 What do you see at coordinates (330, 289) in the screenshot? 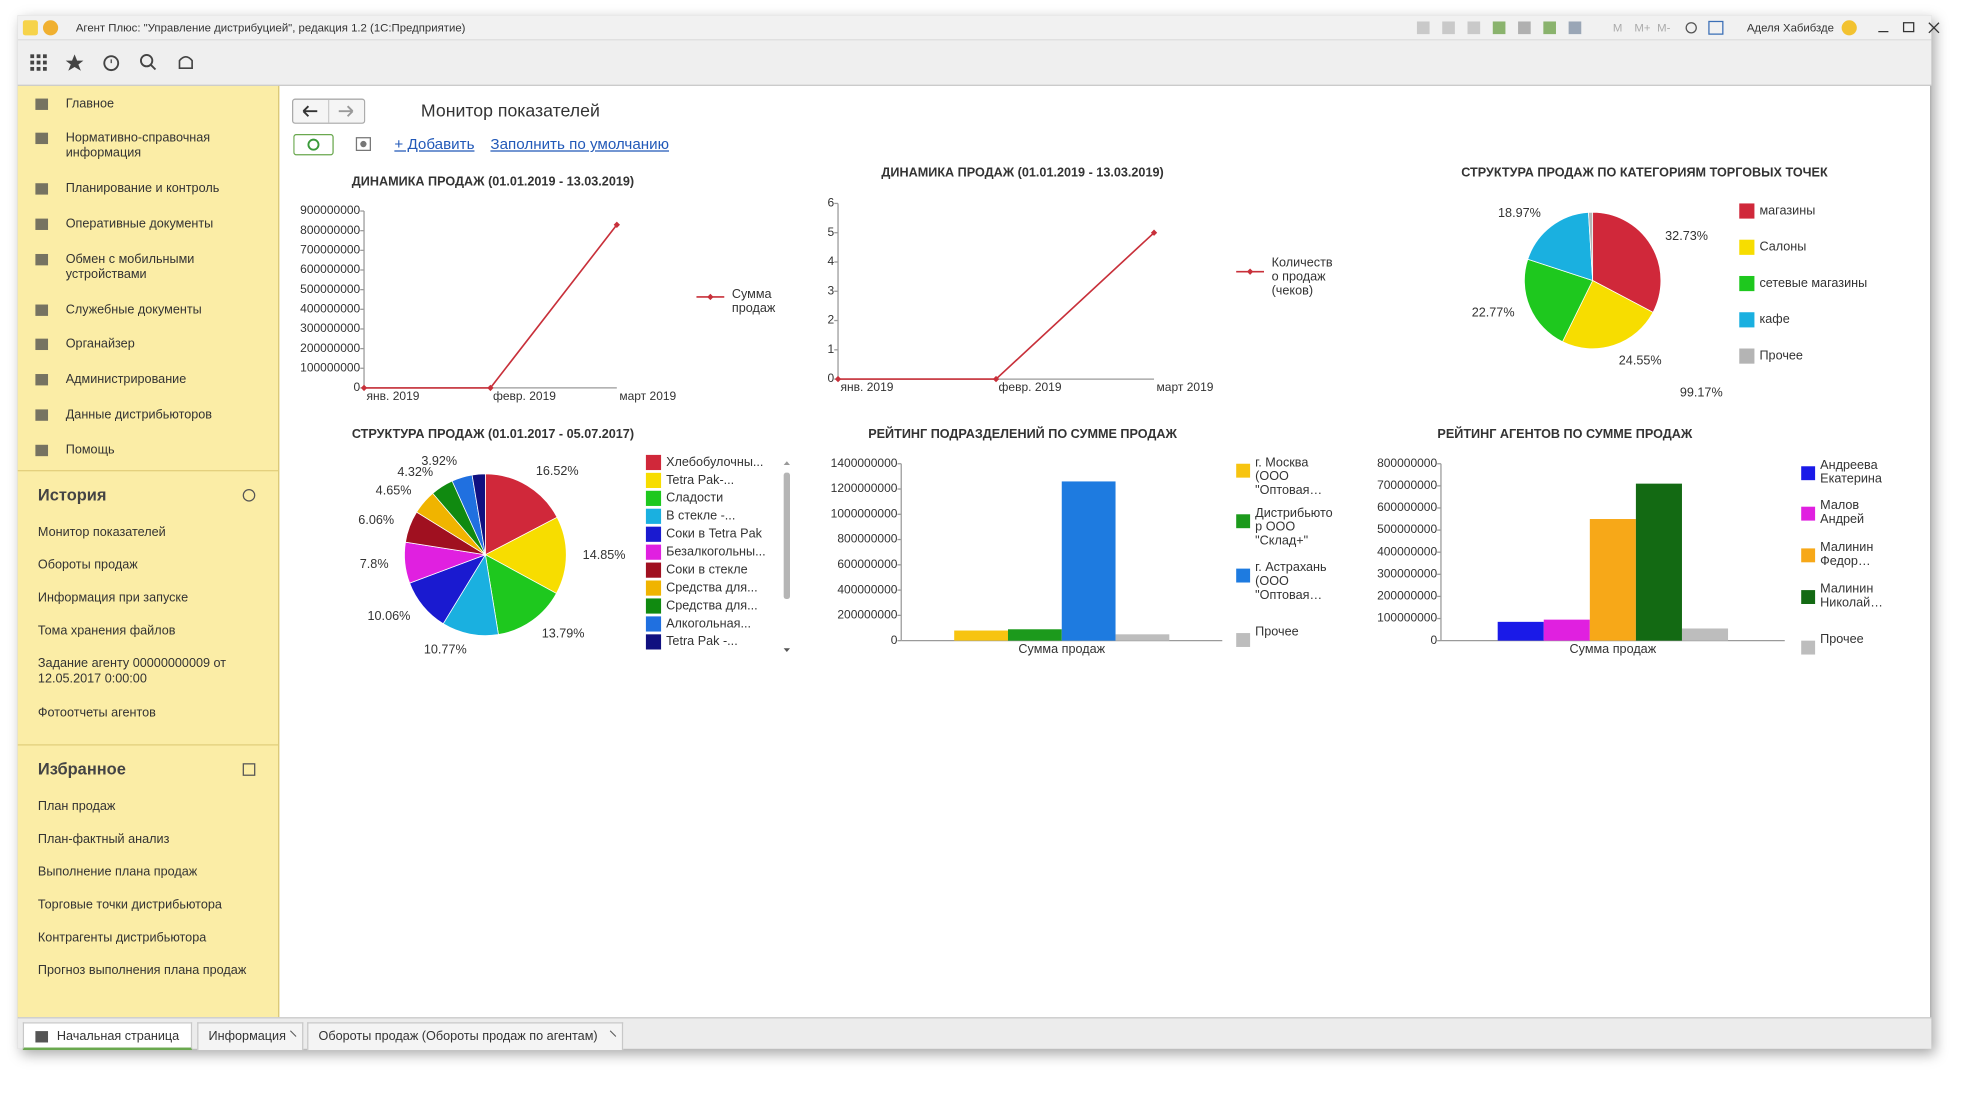
I see `y-tick-label: 500000000` at bounding box center [330, 289].